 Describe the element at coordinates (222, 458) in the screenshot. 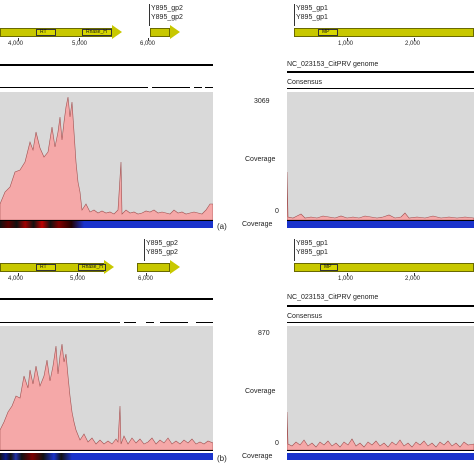

I see `panel-marker-b: (b)` at that location.